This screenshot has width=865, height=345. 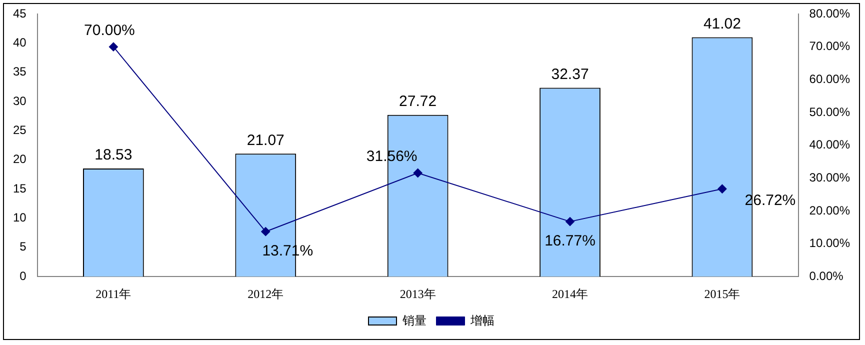 What do you see at coordinates (829, 177) in the screenshot?
I see `y2-tick-label: 30.00%` at bounding box center [829, 177].